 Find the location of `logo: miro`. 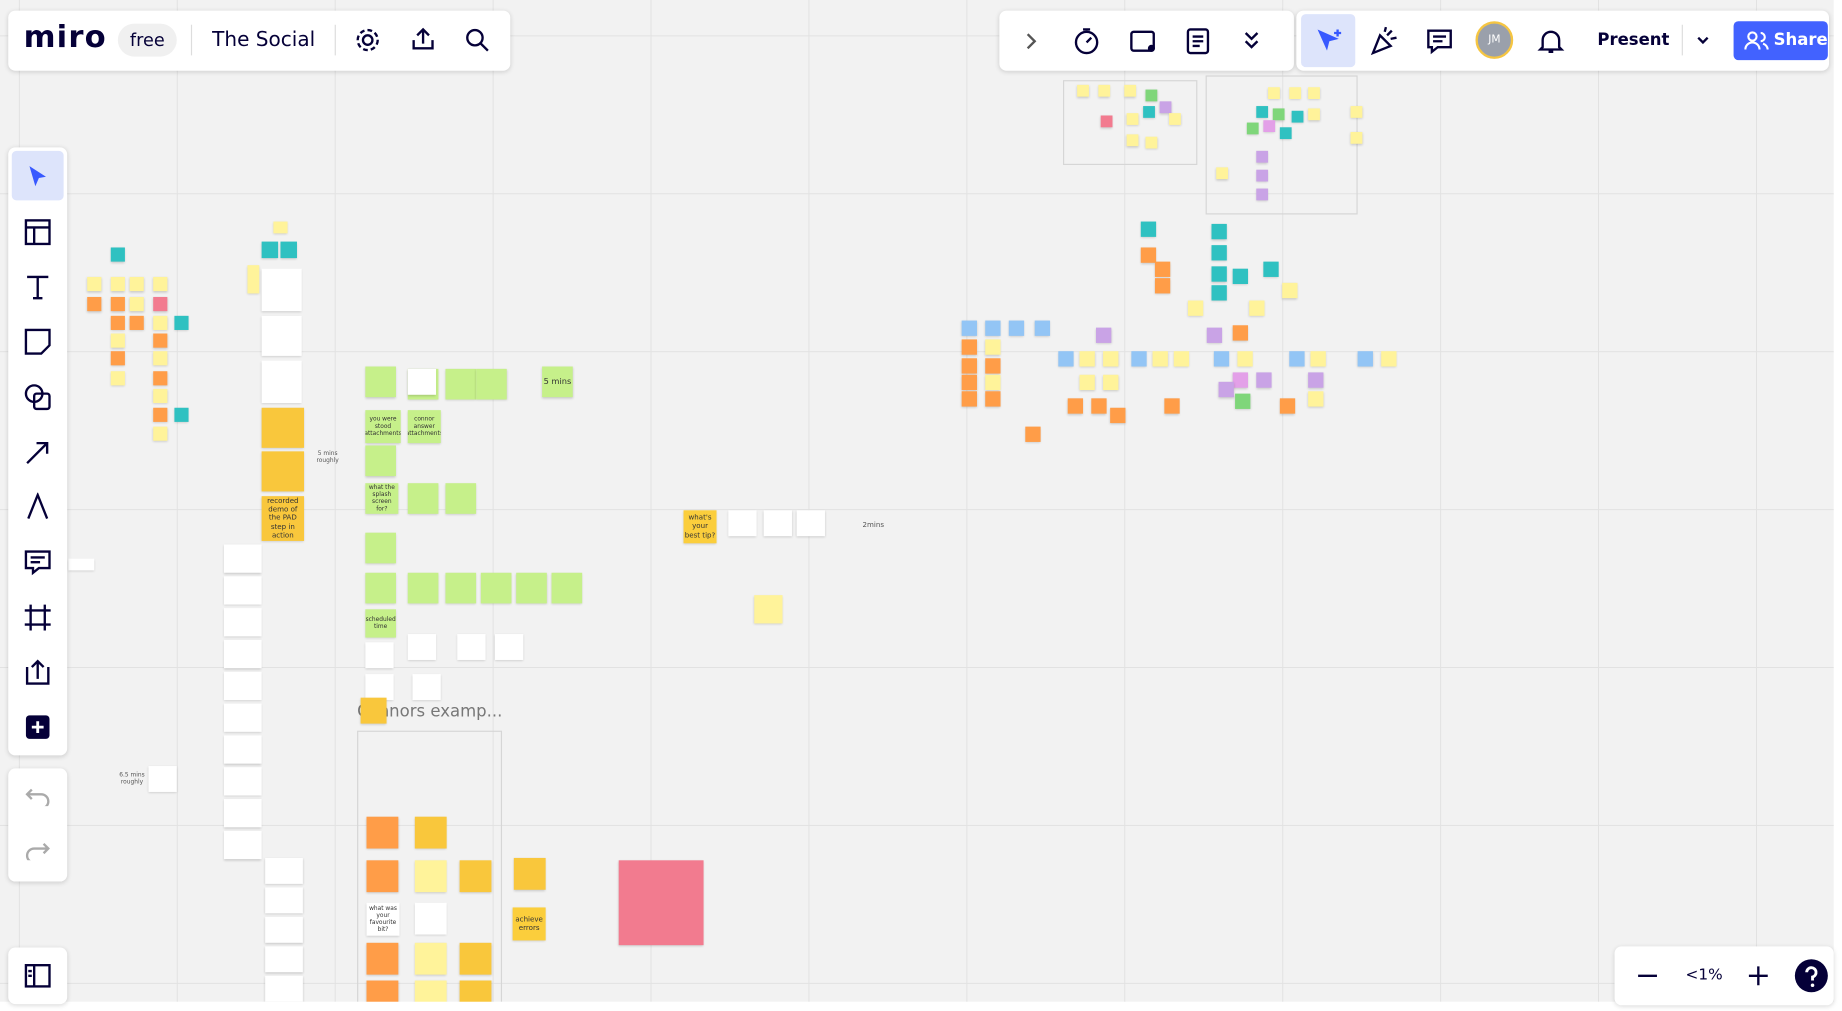

logo: miro is located at coordinates (65, 38).